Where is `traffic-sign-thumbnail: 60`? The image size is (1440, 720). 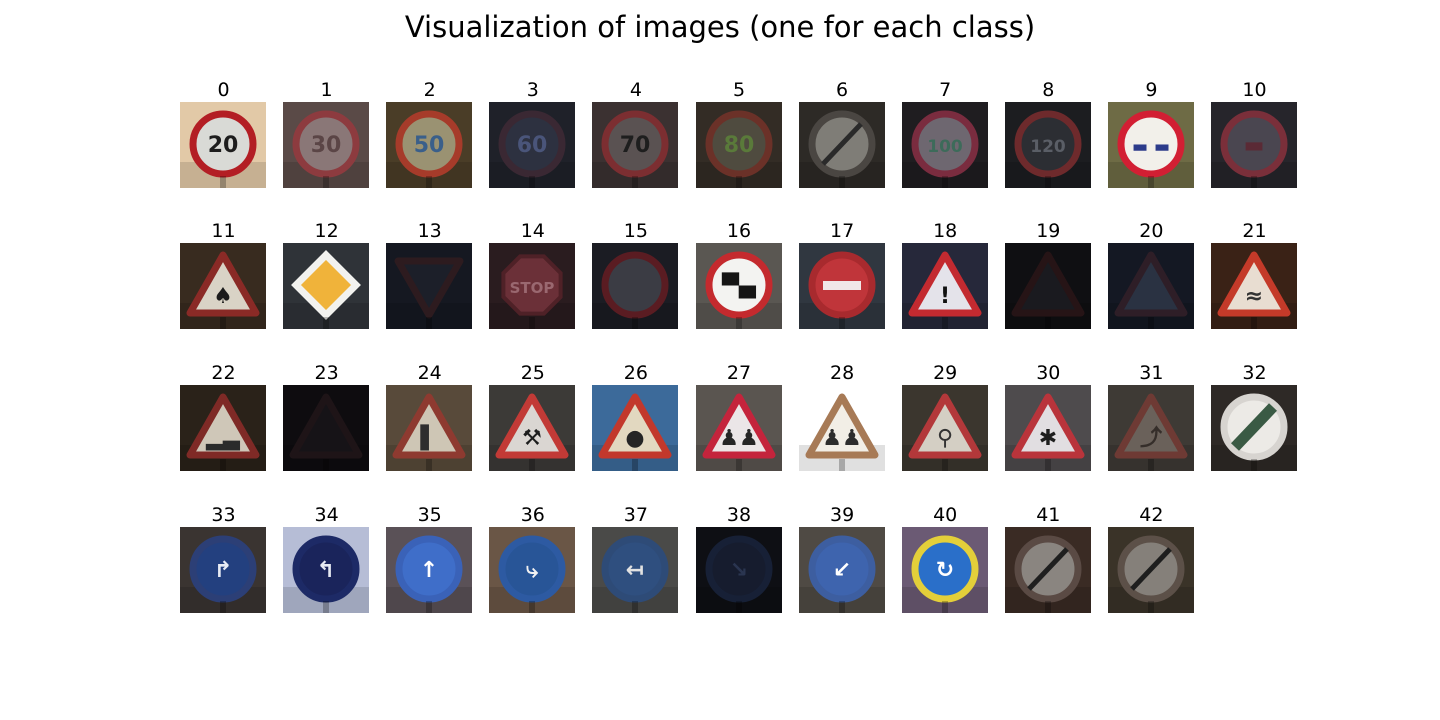
traffic-sign-thumbnail: 60 is located at coordinates (532, 145).